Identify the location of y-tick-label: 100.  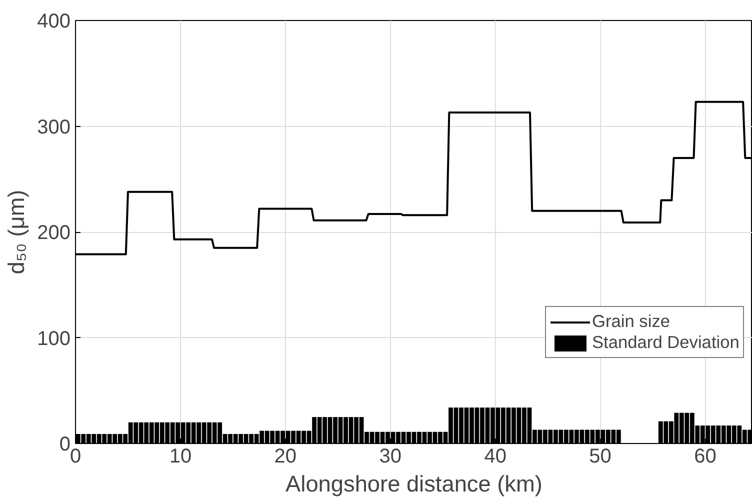
(54, 339).